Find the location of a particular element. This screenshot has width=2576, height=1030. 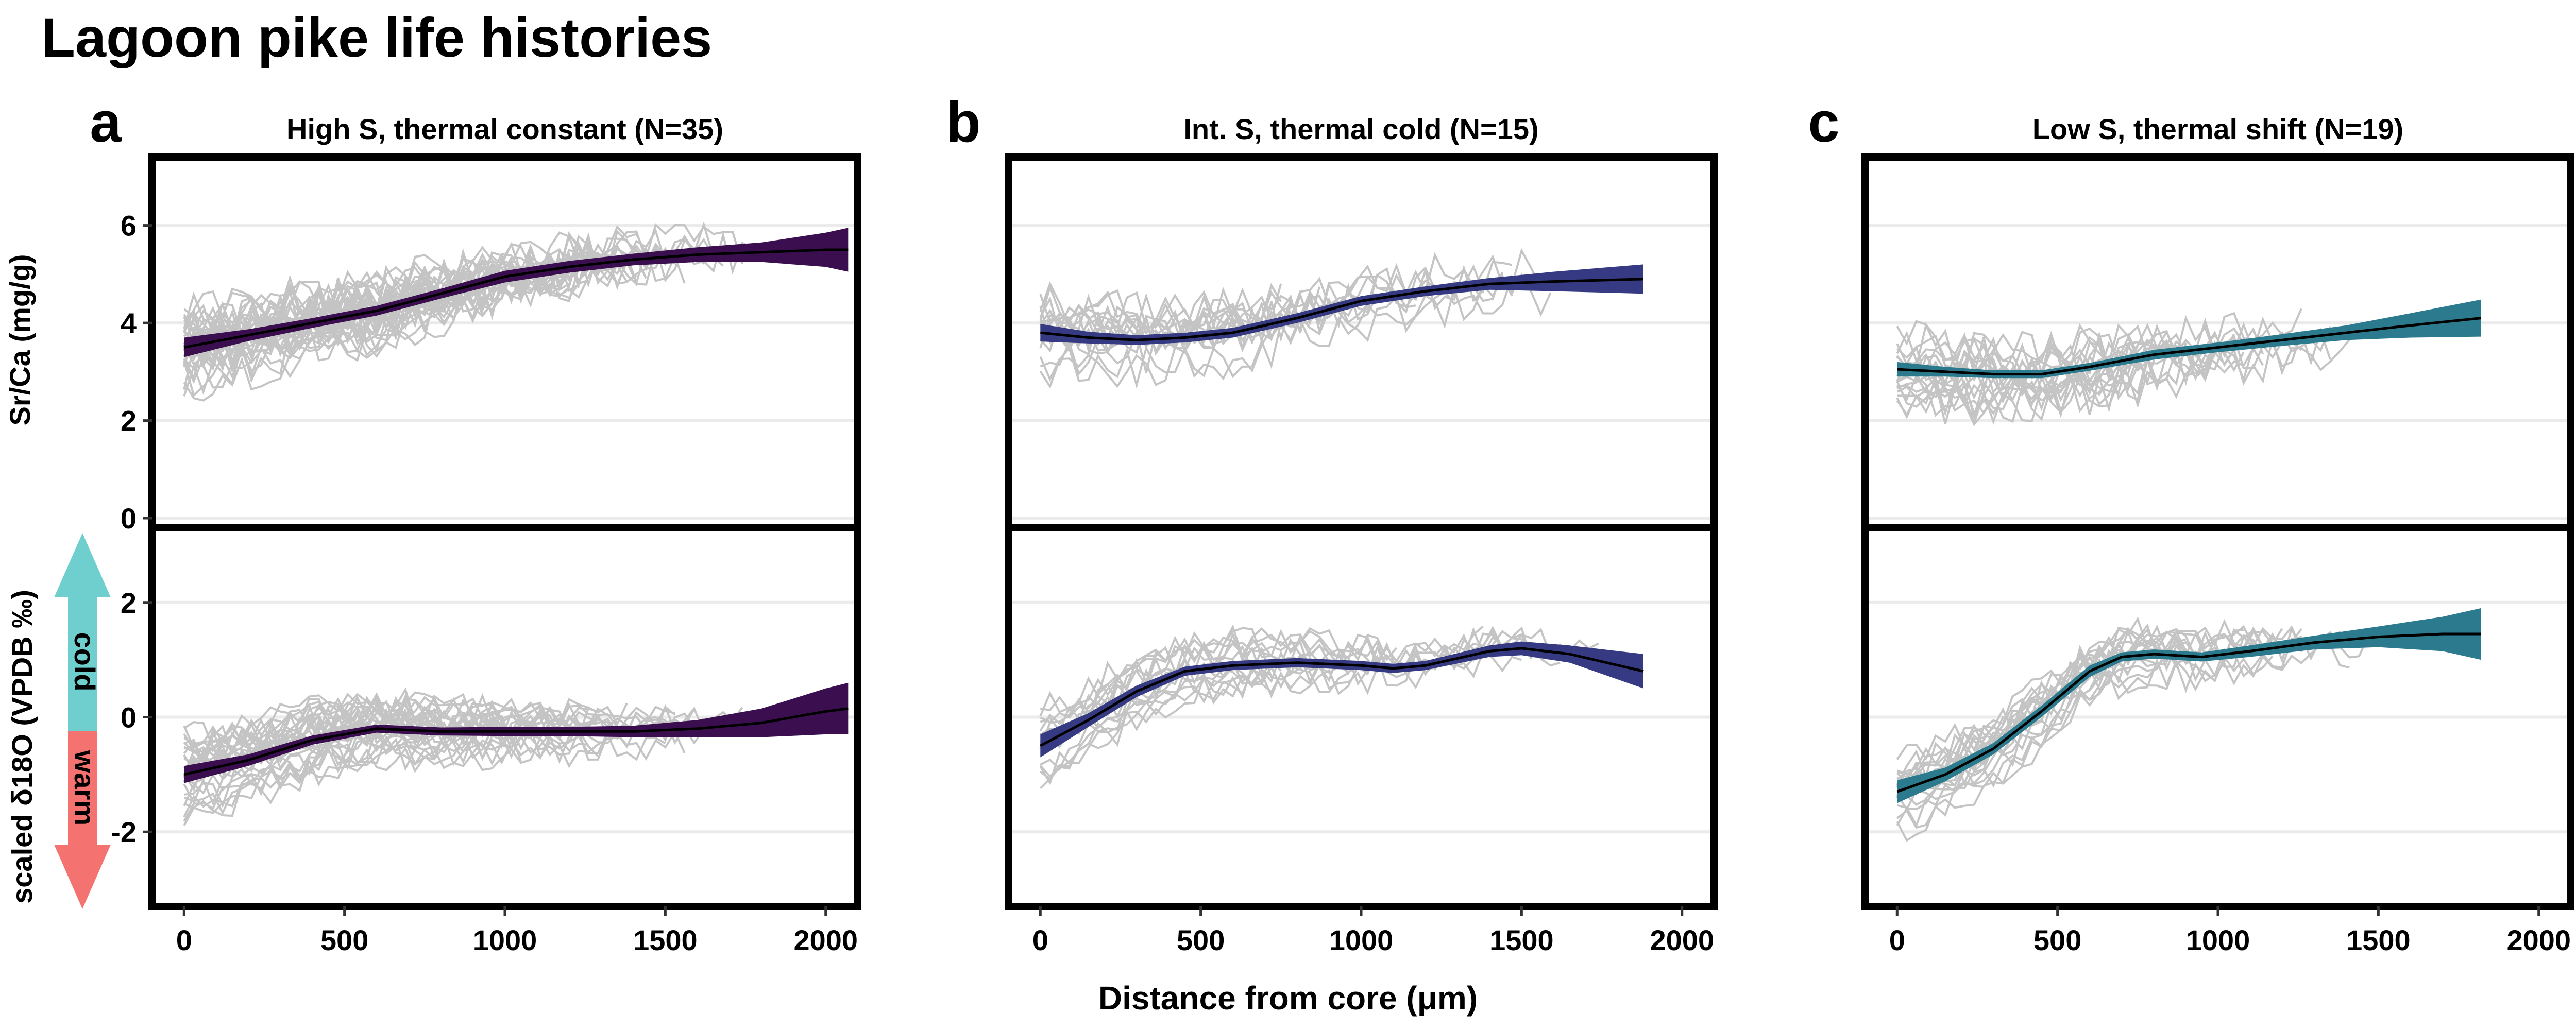

panel-title: Int. S, thermal cold (N=15) is located at coordinates (1360, 129).